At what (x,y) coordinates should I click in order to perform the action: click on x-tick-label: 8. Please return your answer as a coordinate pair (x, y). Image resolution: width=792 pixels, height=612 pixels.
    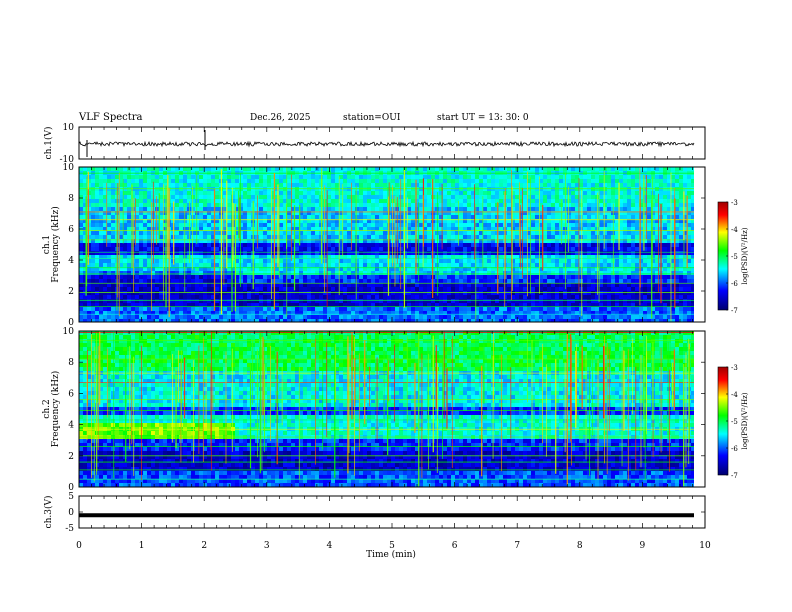
    Looking at the image, I should click on (580, 546).